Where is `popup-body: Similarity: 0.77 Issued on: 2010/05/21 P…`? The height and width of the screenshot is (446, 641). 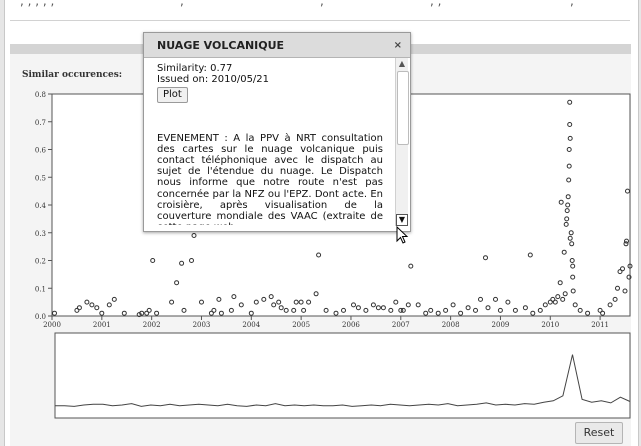 popup-body: Similarity: 0.77 Issued on: 2010/05/21 P… is located at coordinates (268, 144).